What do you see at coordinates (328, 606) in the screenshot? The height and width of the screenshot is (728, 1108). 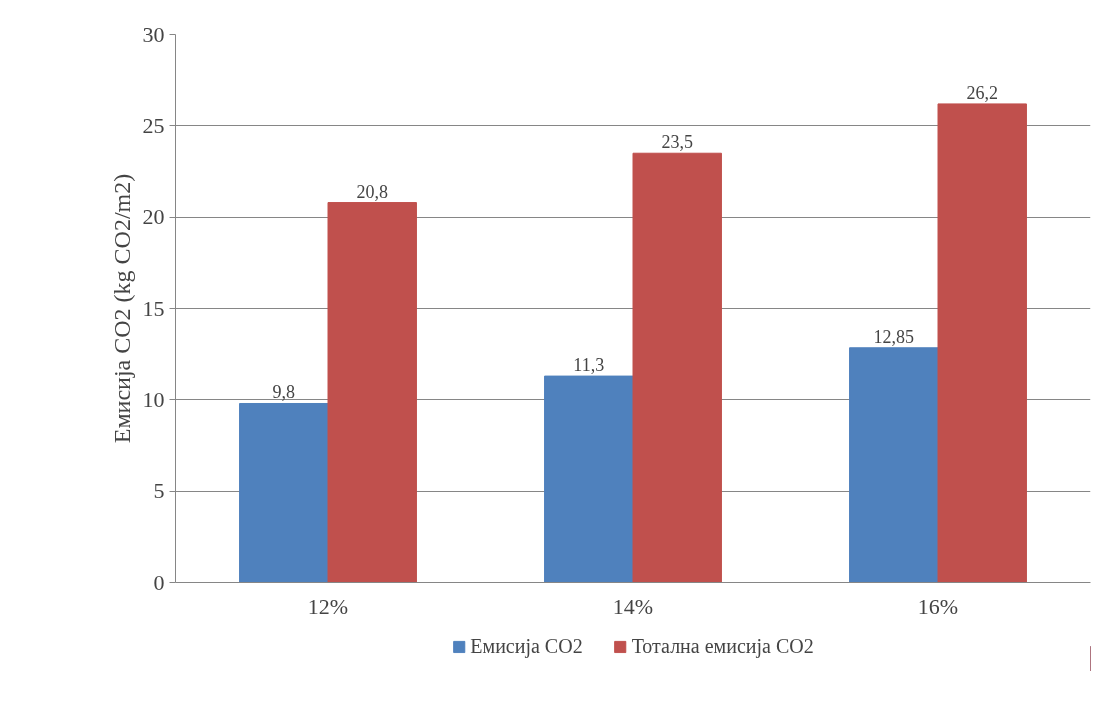 I see `x-tick-label: 12%` at bounding box center [328, 606].